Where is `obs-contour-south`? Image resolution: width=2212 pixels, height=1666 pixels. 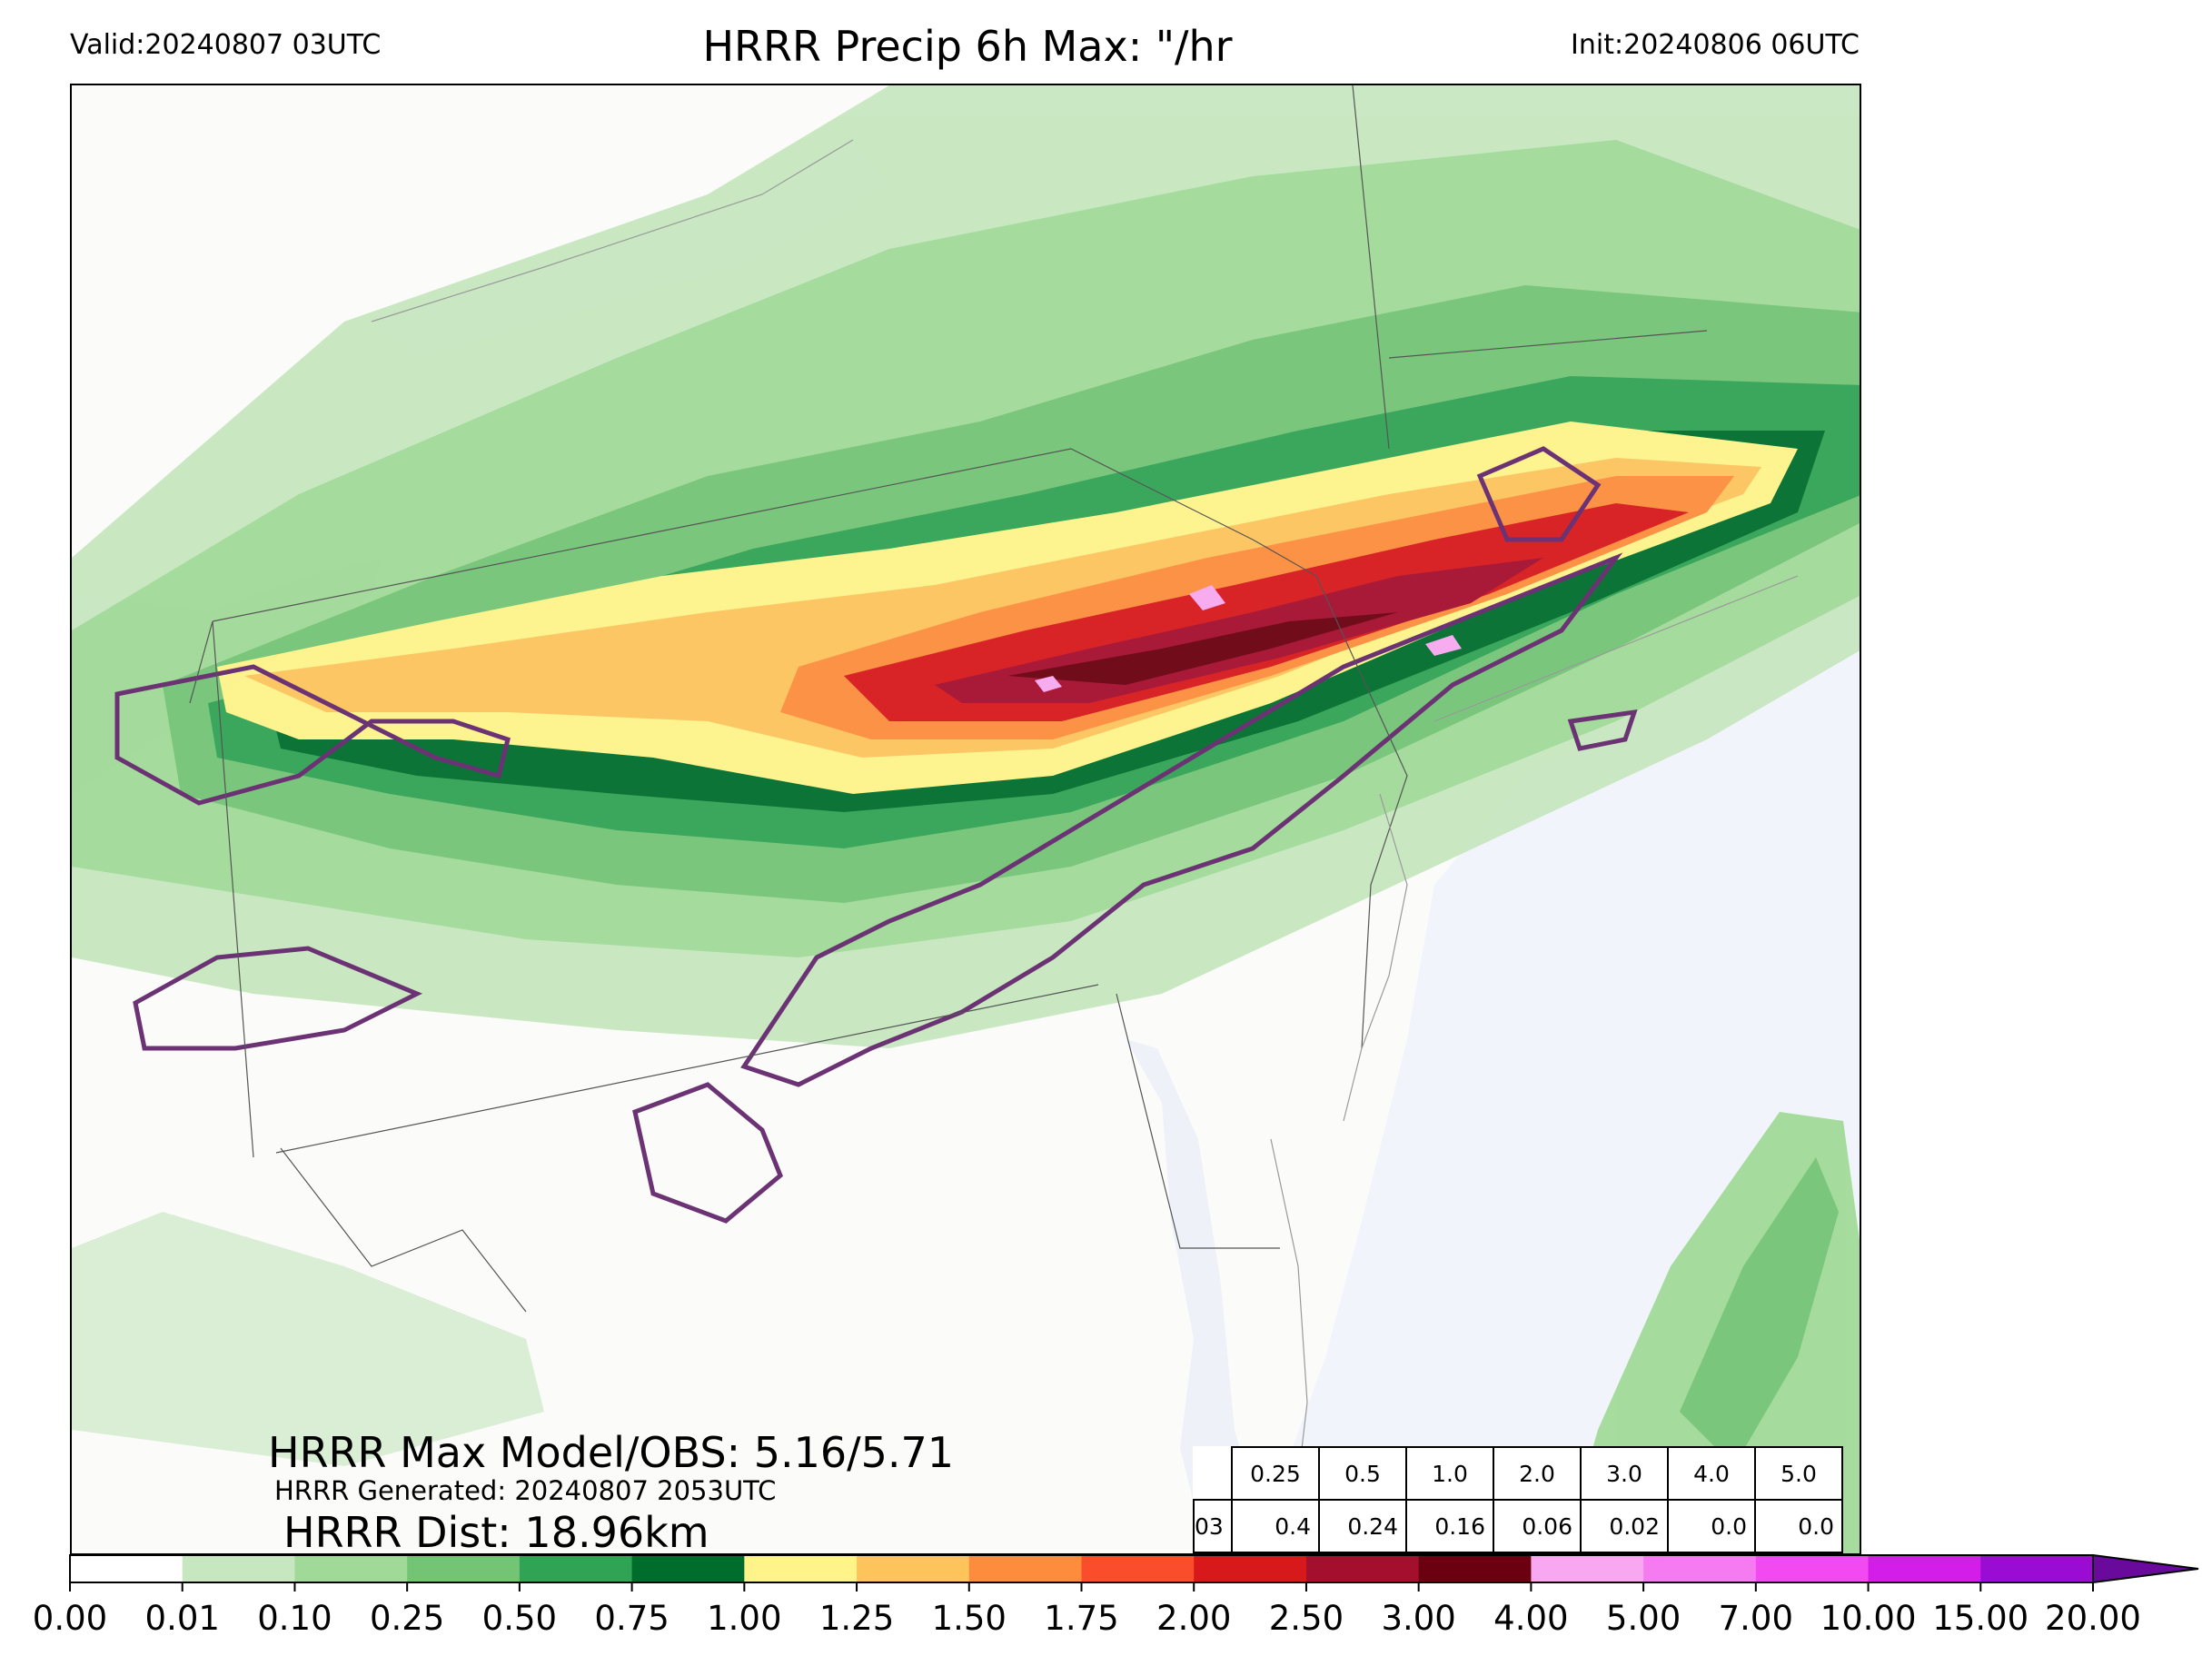 obs-contour-south is located at coordinates (707, 1153).